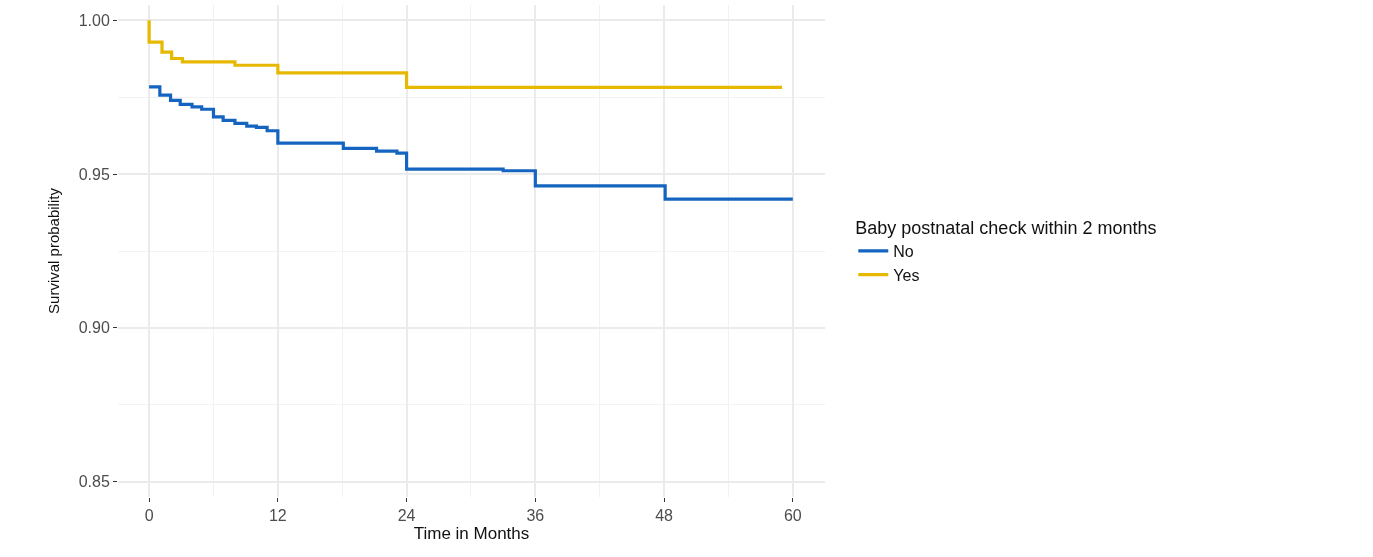 This screenshot has height=557, width=1373. I want to click on y-tick-label: 0.95, so click(94, 174).